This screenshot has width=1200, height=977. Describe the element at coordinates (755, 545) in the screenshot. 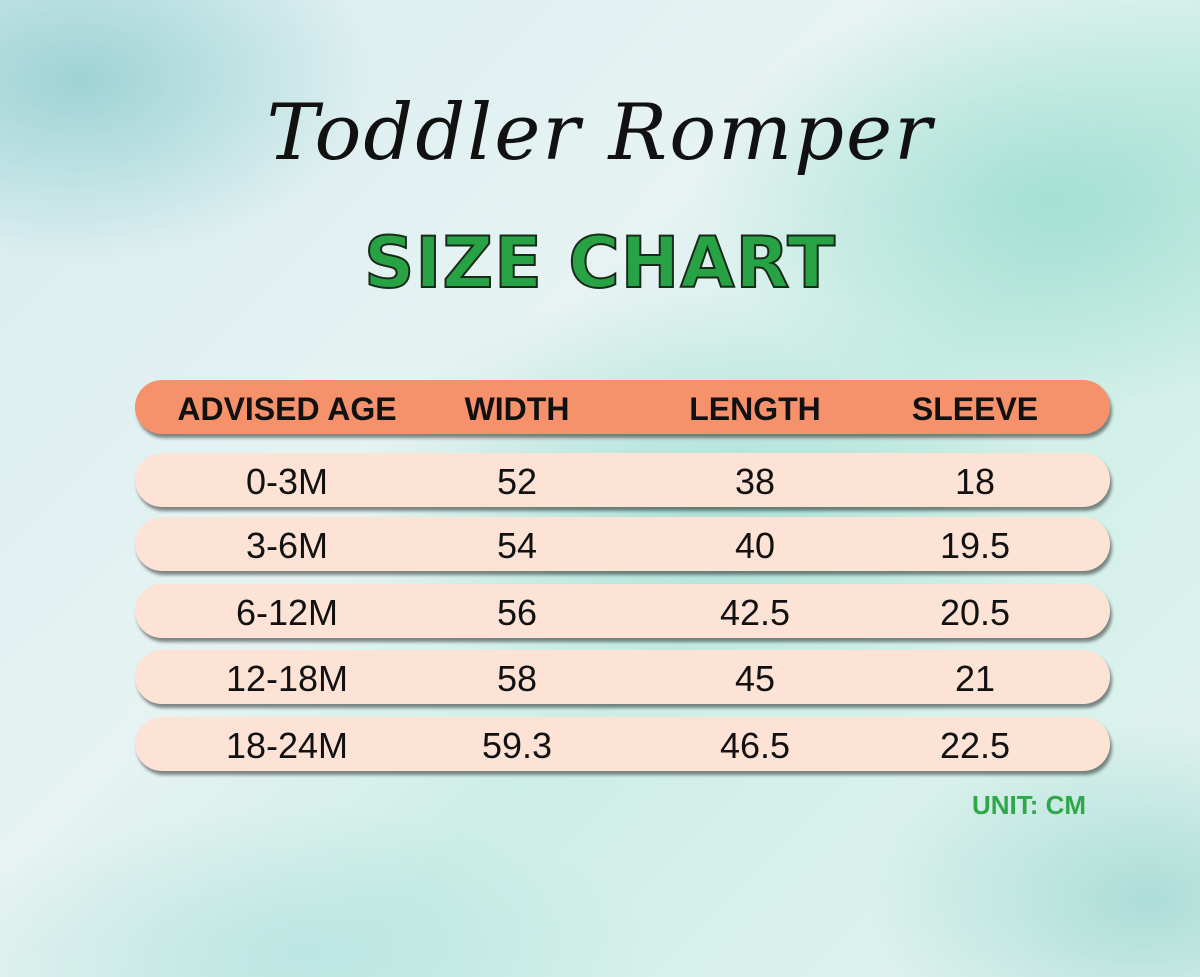

I see `table-cell: 40` at that location.